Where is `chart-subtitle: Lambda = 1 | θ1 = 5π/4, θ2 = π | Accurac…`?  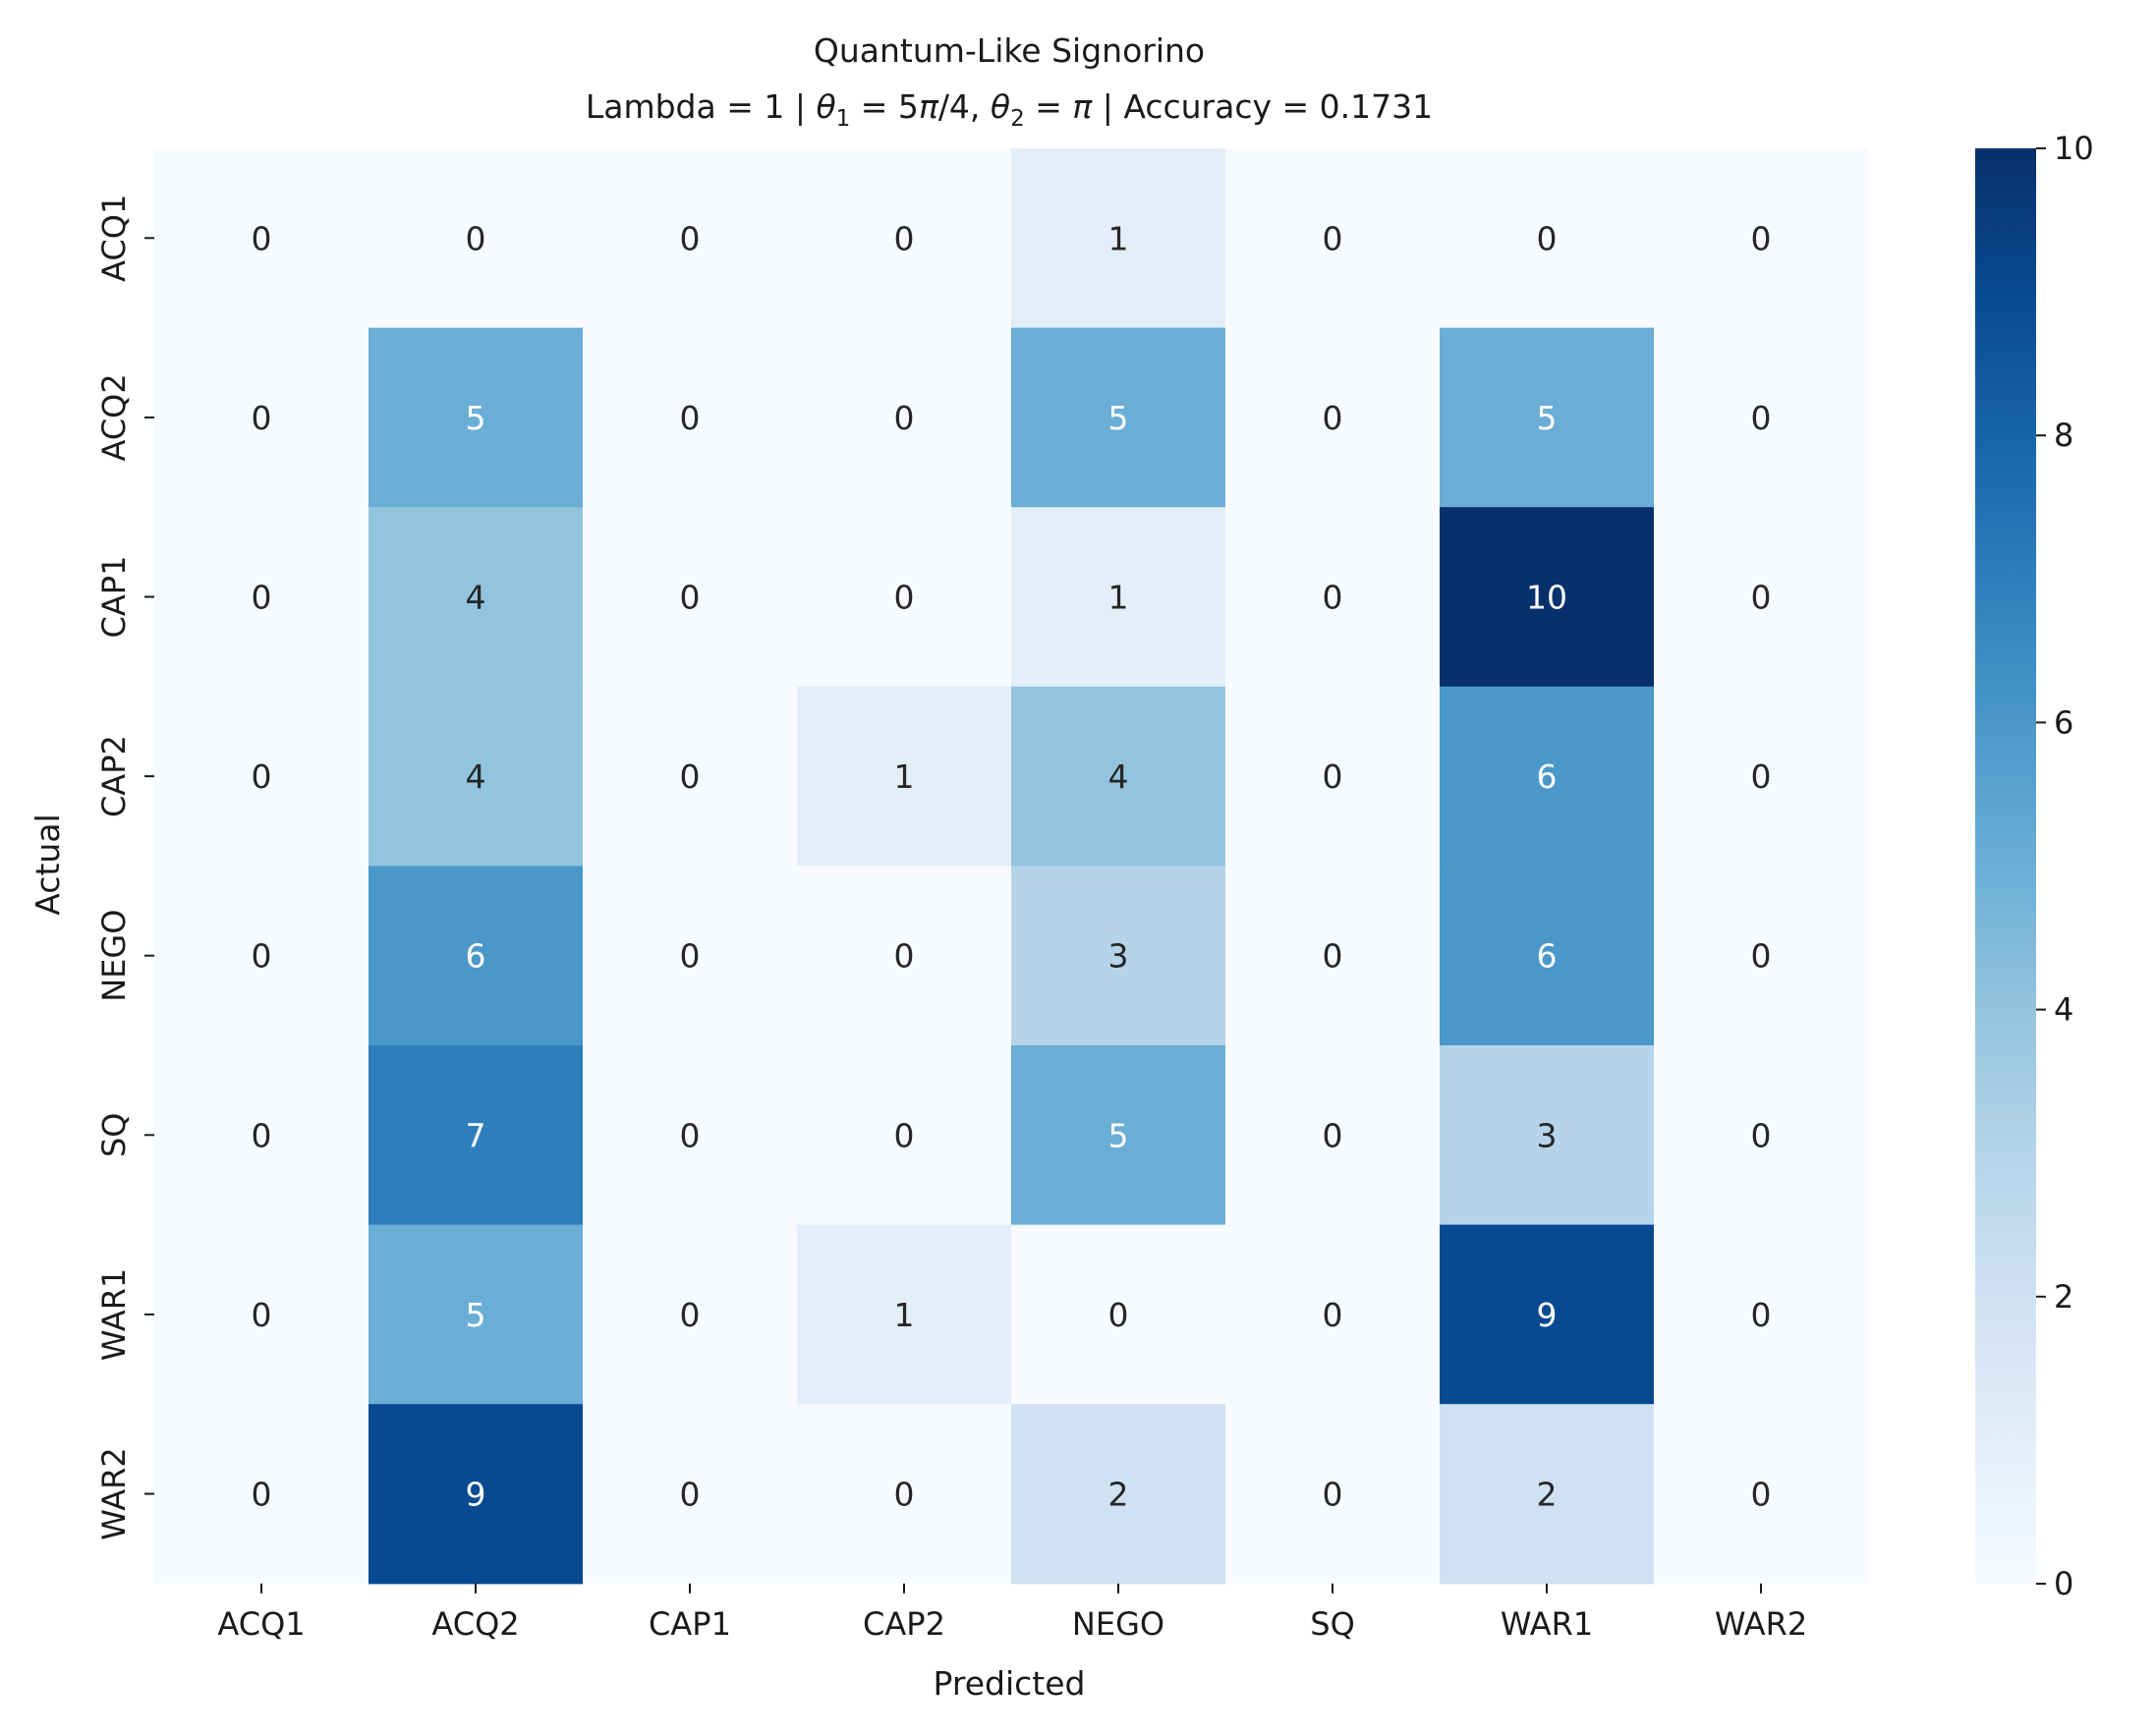
chart-subtitle: Lambda = 1 | θ1 = 5π/4, θ2 = π | Accurac… is located at coordinates (1010, 110).